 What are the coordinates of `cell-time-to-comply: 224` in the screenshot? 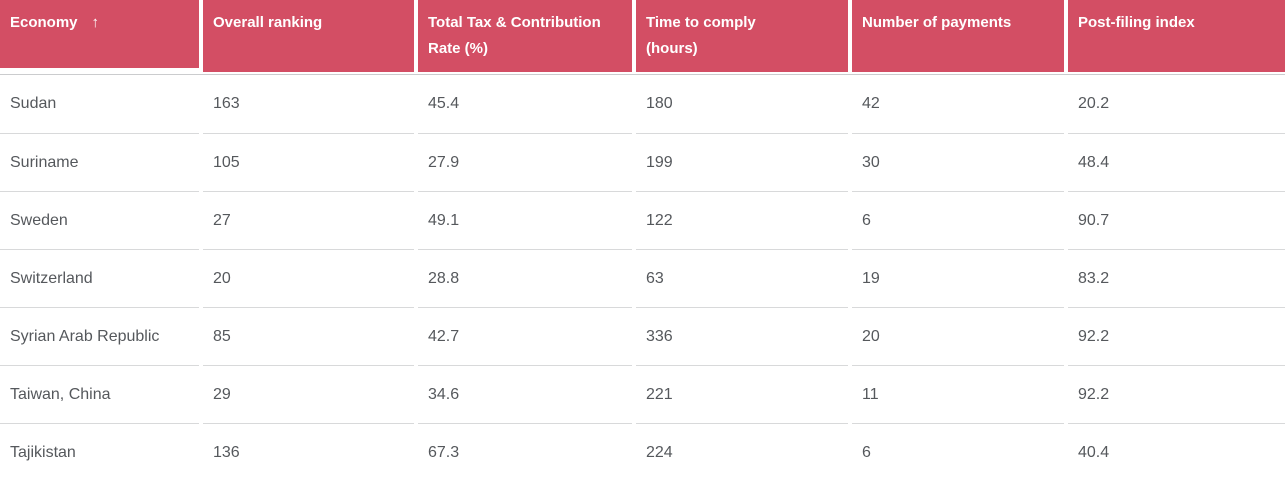 It's located at (742, 452).